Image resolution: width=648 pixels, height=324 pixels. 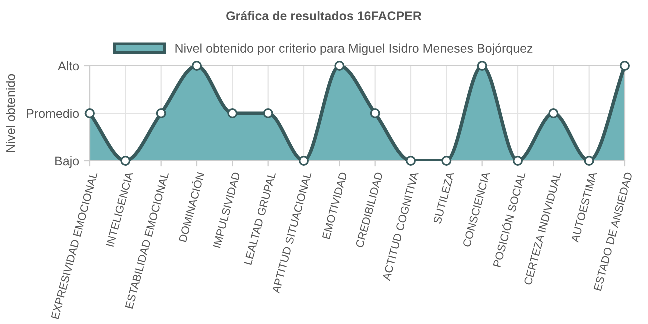 What do you see at coordinates (11, 113) in the screenshot?
I see `y-axis-title: Nivel obtenido` at bounding box center [11, 113].